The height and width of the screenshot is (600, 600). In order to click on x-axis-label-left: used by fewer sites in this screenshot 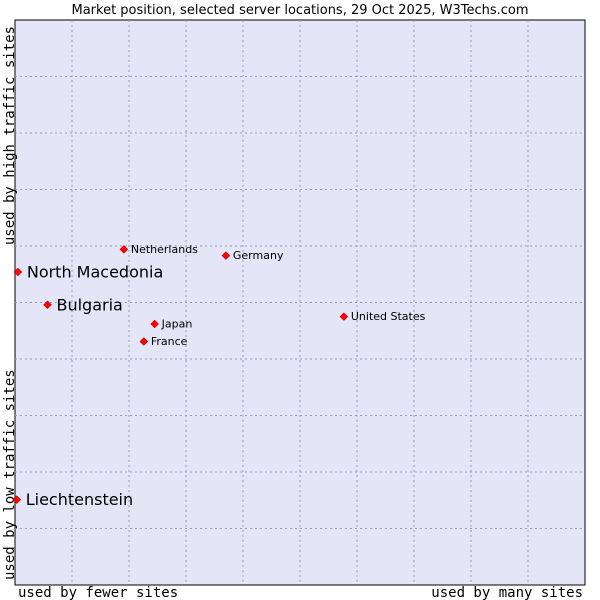, I will do `click(98, 592)`.